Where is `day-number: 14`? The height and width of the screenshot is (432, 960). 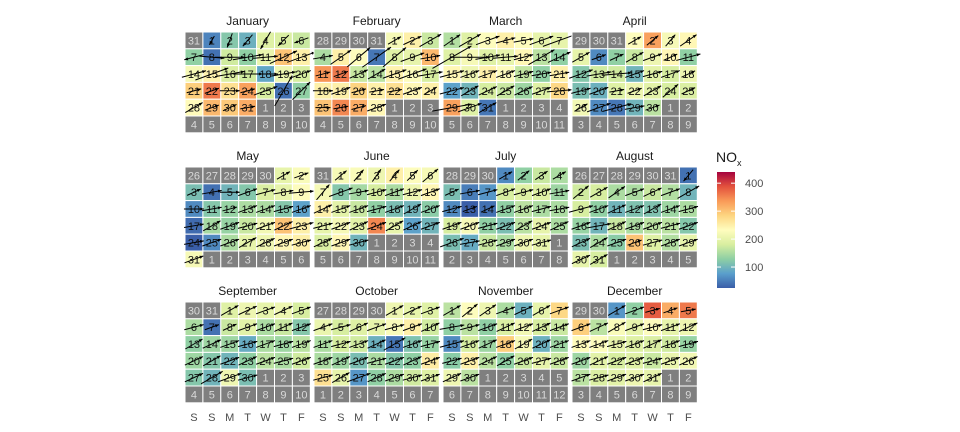
day-number: 14 is located at coordinates (323, 210).